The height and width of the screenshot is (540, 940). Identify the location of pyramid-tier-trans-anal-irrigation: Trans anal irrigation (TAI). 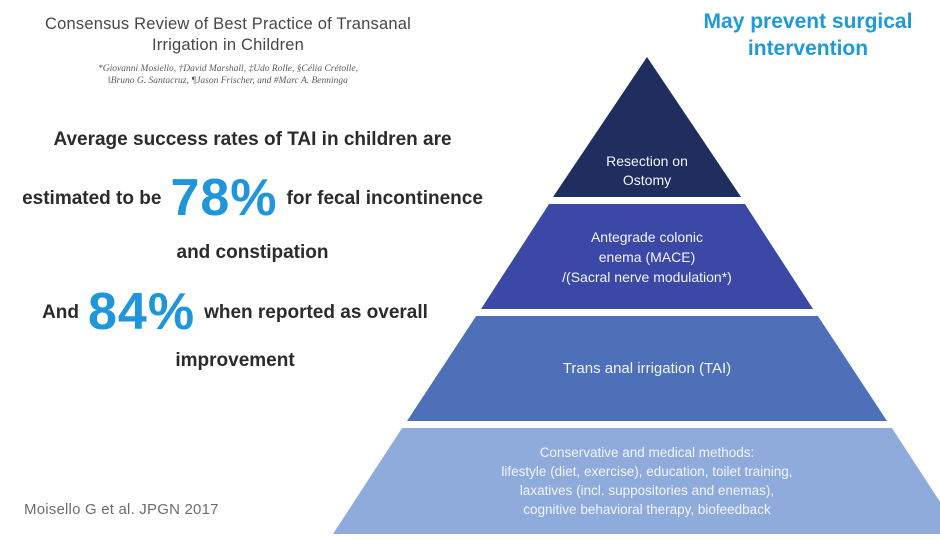
(647, 368).